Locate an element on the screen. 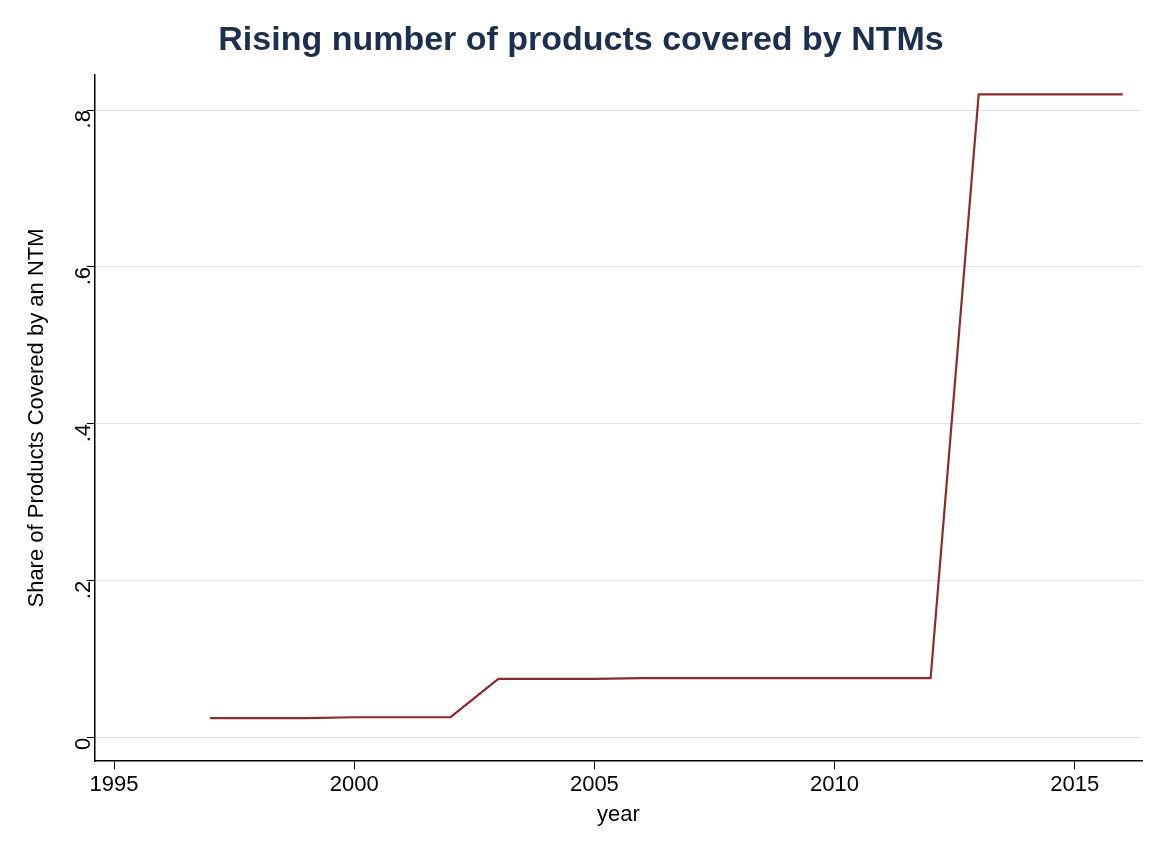 The height and width of the screenshot is (848, 1166). x-tick-label: 2005 is located at coordinates (594, 784).